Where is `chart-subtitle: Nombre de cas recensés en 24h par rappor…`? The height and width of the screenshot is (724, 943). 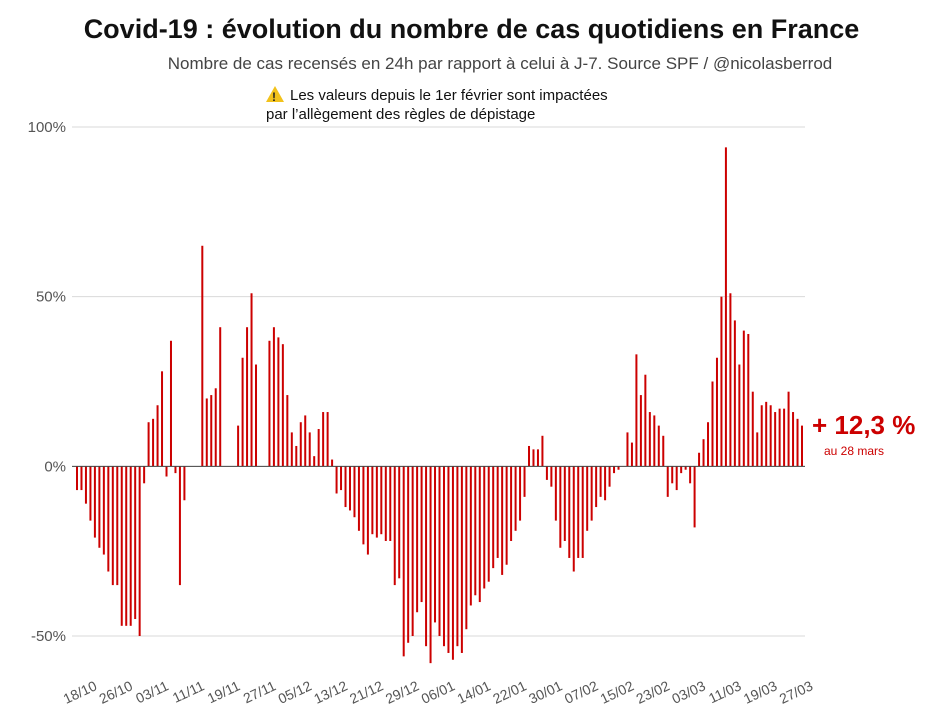 chart-subtitle: Nombre de cas recensés en 24h par rappor… is located at coordinates (500, 63).